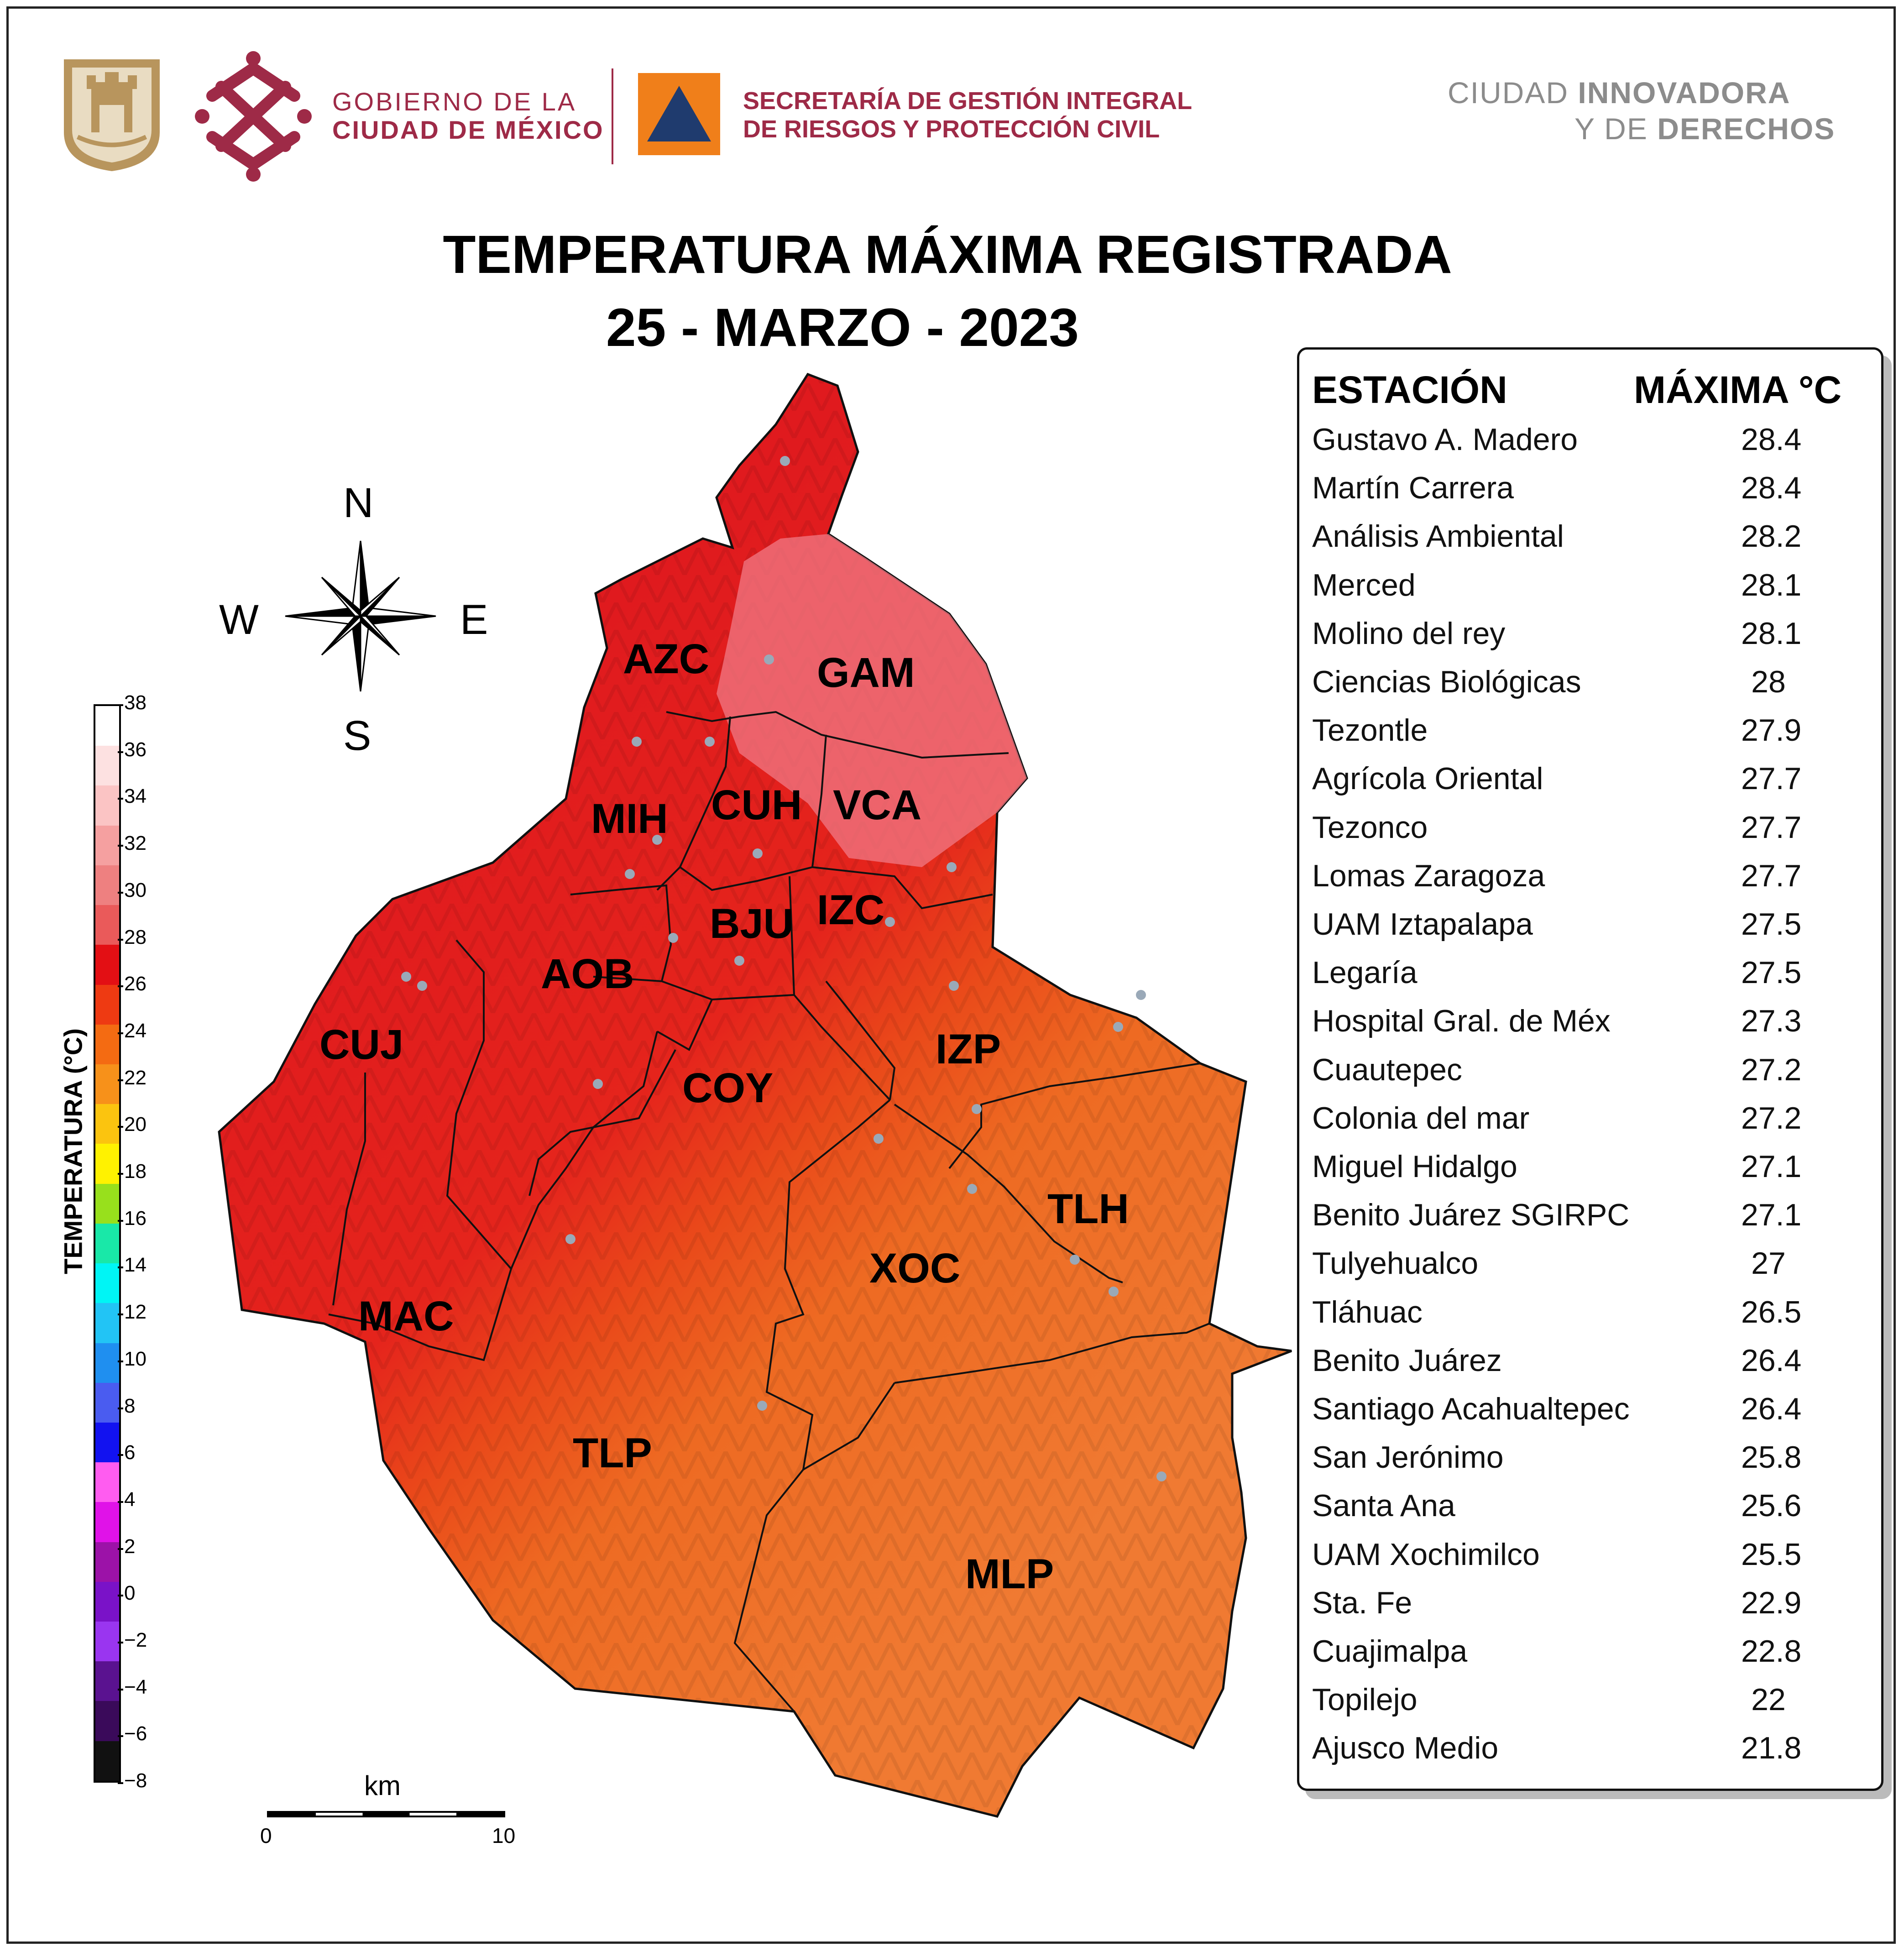  What do you see at coordinates (1772, 730) in the screenshot?
I see `station-max-temp: 27.9` at bounding box center [1772, 730].